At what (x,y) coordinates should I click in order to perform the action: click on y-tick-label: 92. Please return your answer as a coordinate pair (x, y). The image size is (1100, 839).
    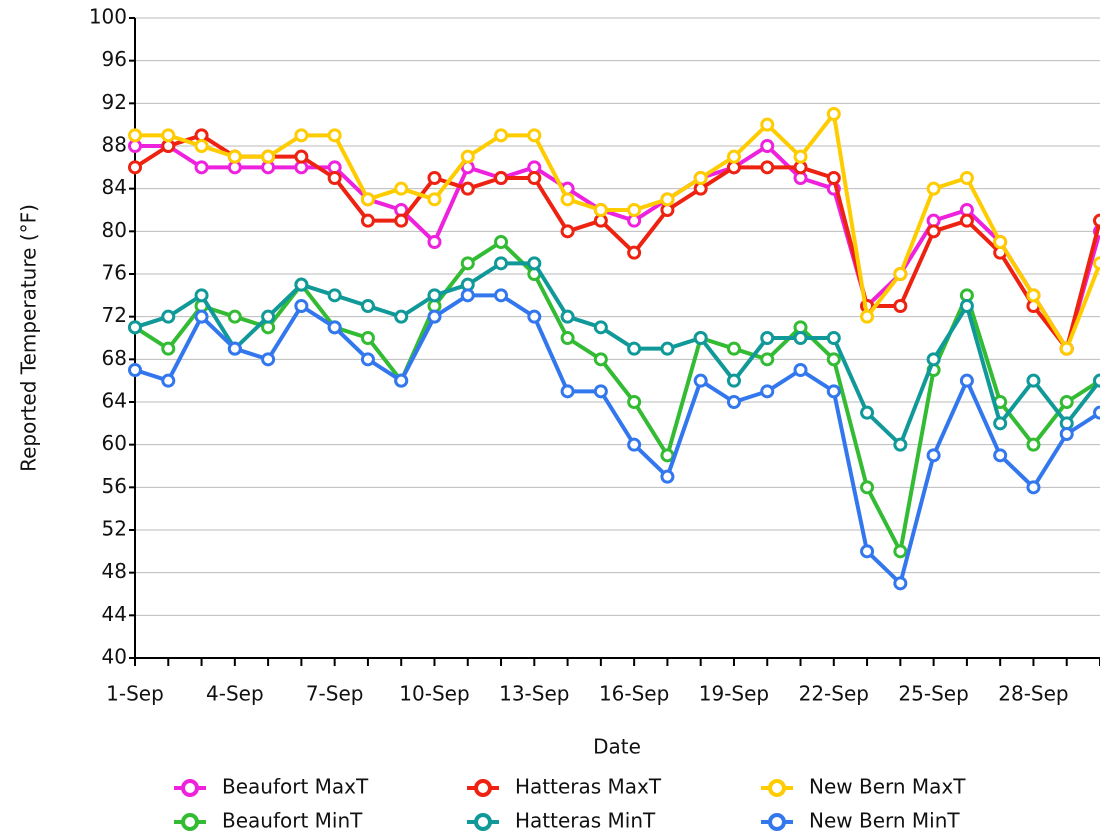
    Looking at the image, I should click on (114, 102).